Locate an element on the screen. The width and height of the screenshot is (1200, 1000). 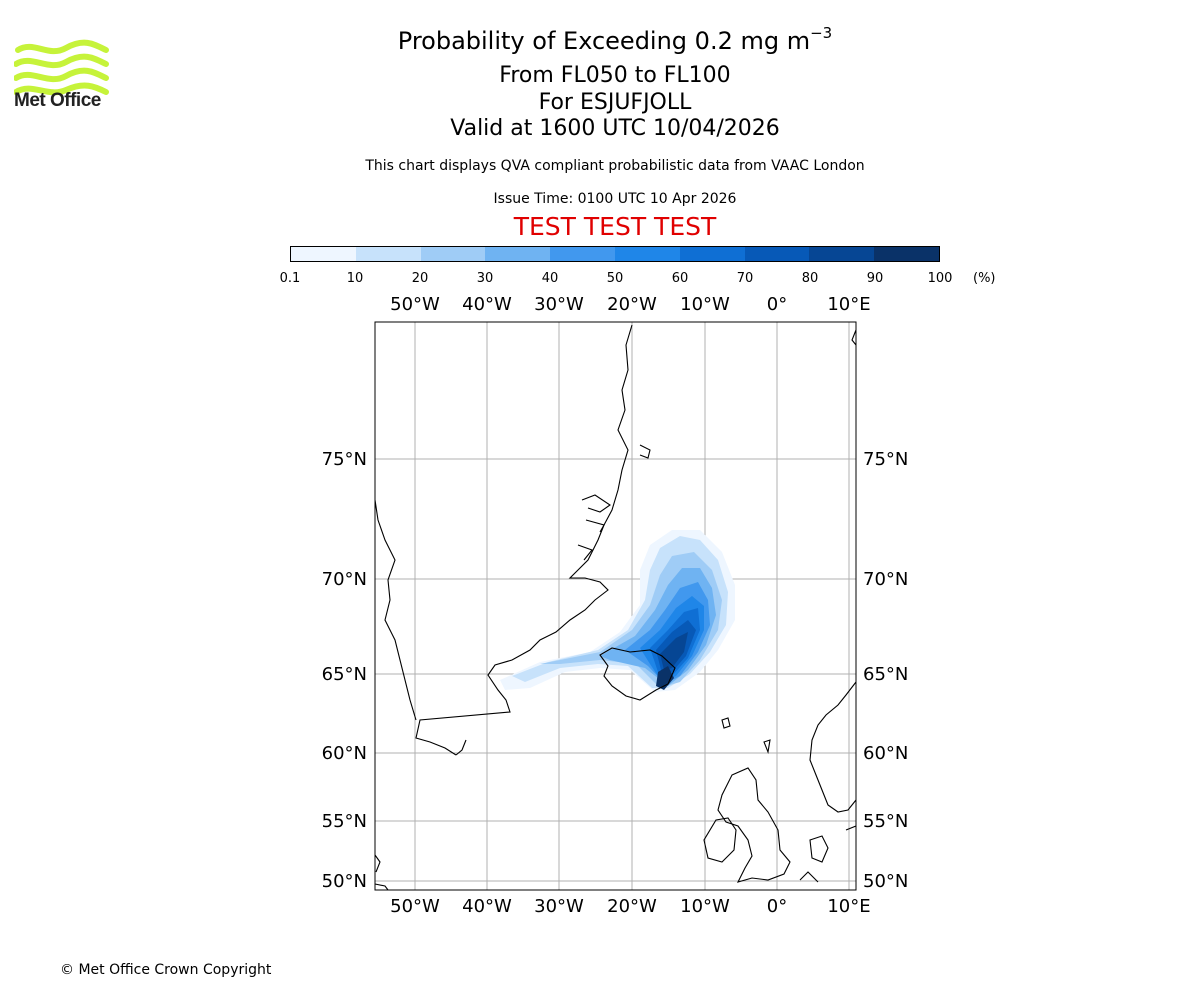
lat-label-left: 70°N is located at coordinates (344, 579).